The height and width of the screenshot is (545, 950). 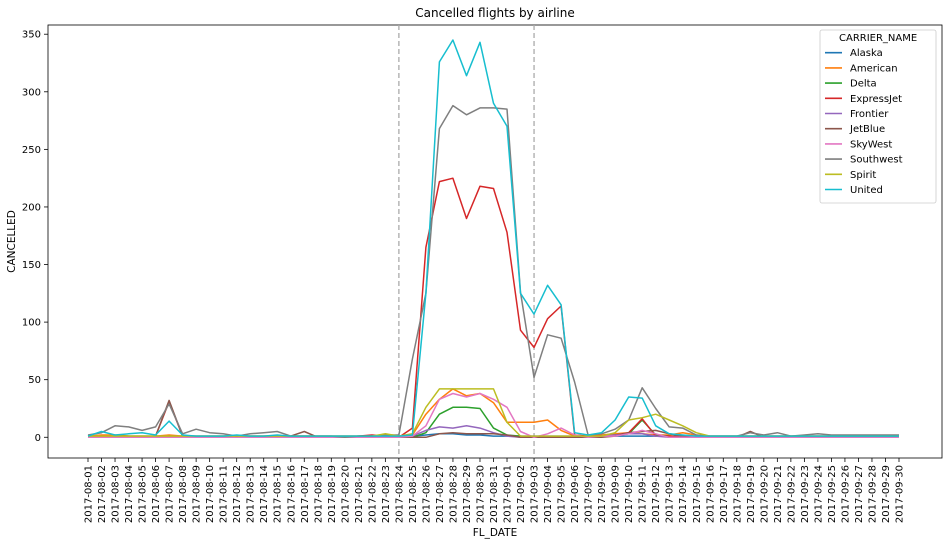 What do you see at coordinates (170, 494) in the screenshot?
I see `x-tick-label: 2017-08-07` at bounding box center [170, 494].